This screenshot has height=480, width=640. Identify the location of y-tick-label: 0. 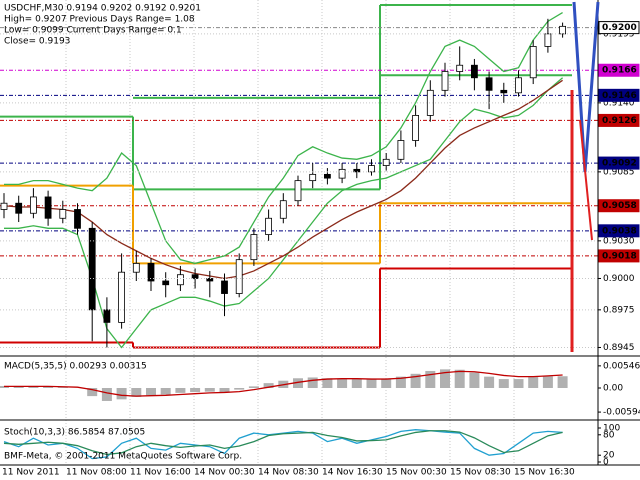
(606, 463).